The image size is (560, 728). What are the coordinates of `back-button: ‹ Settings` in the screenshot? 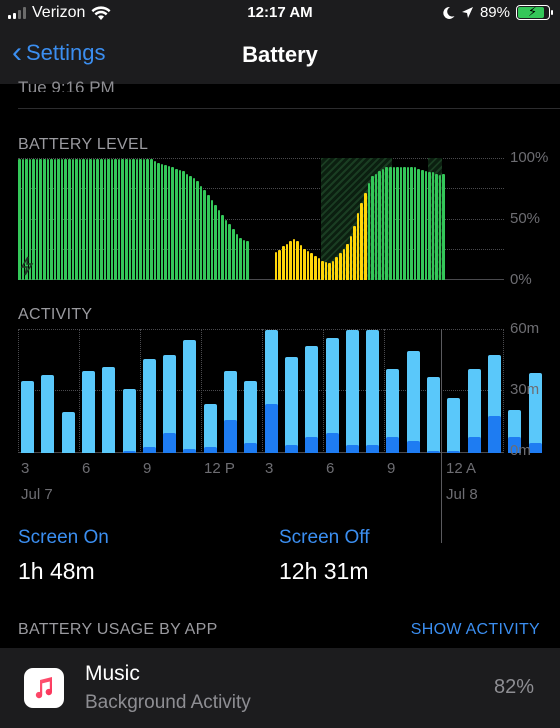 It's located at (59, 53).